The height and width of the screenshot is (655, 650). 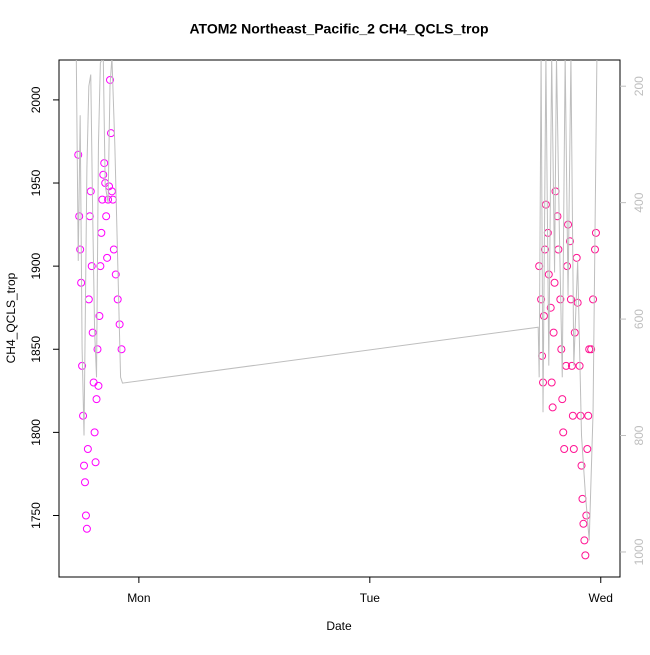 I want to click on y2-tick-label: 600, so click(x=639, y=319).